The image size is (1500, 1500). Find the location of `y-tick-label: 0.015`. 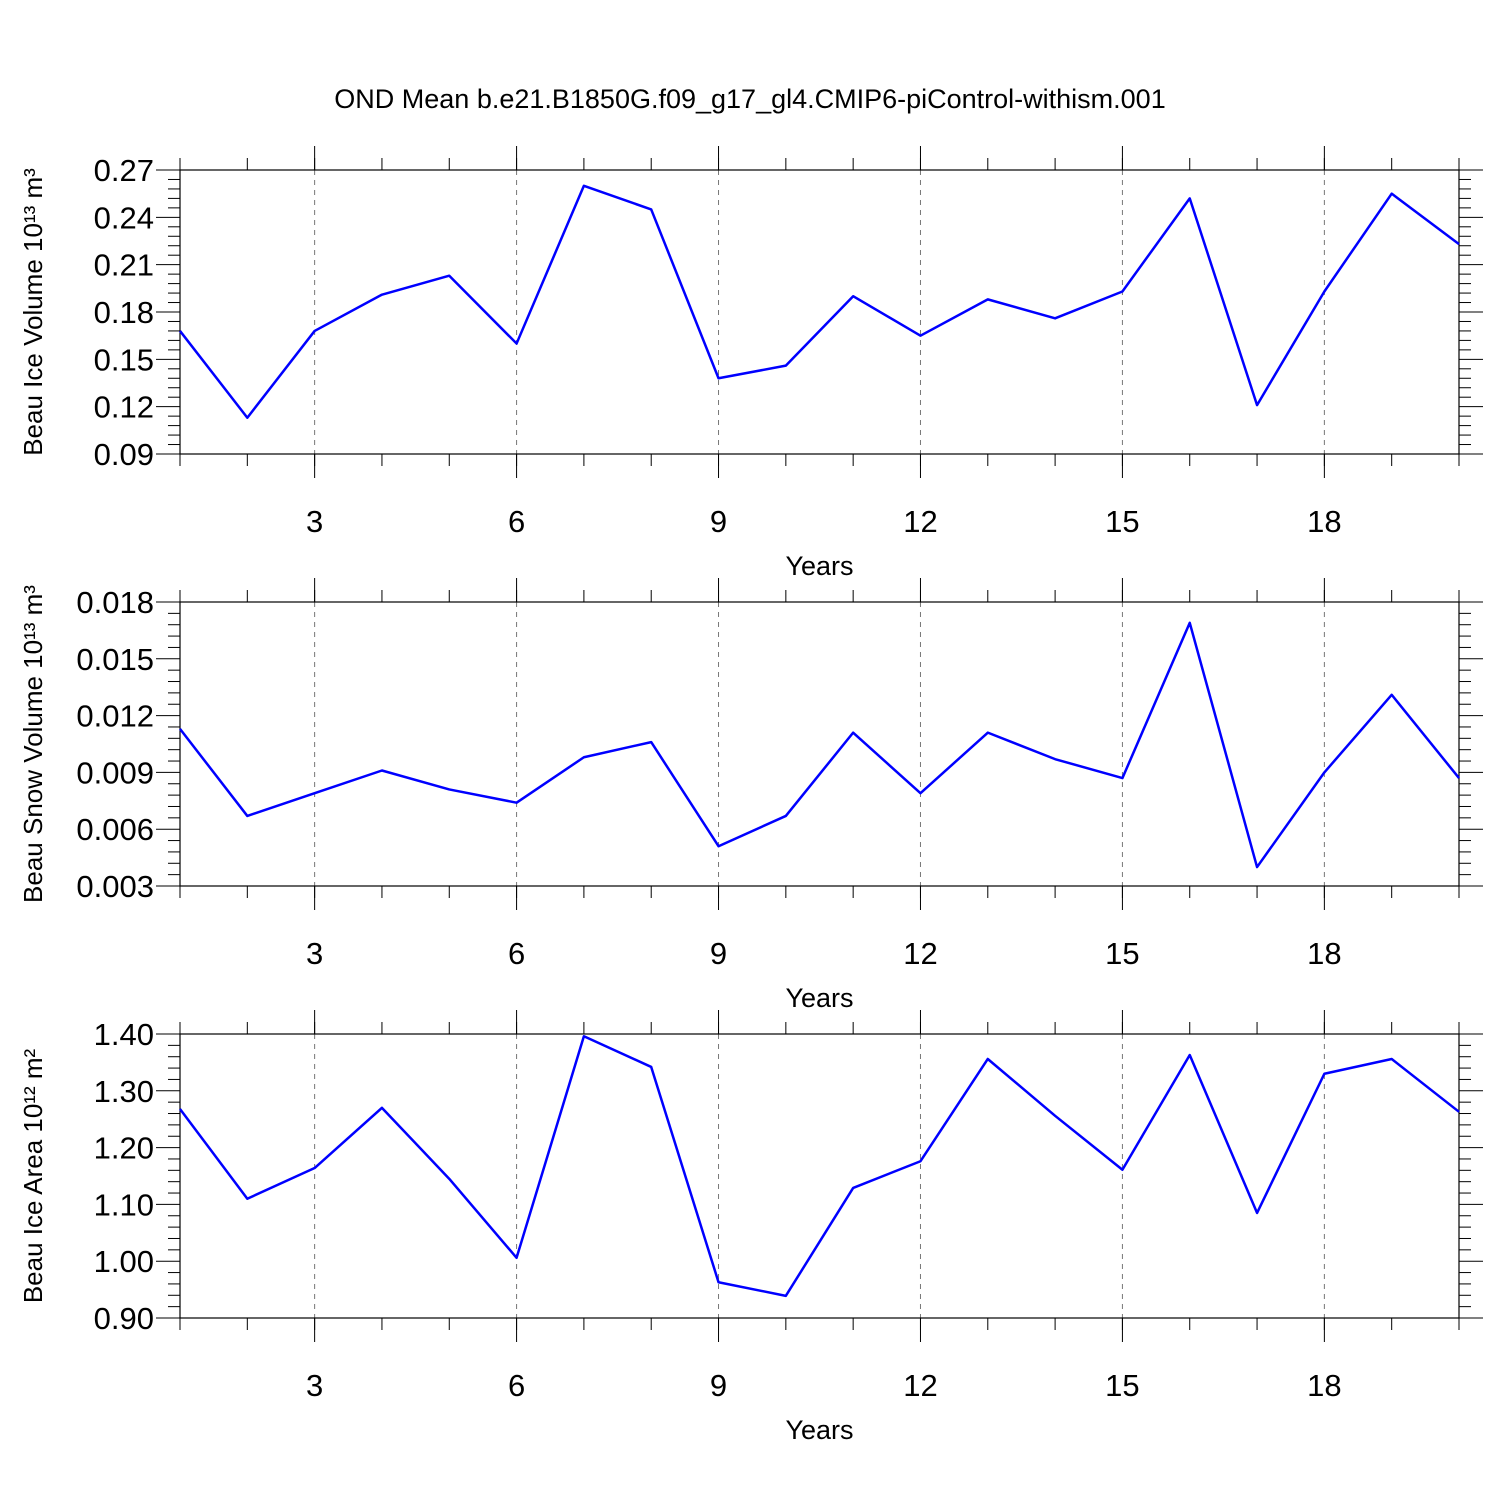

y-tick-label: 0.015 is located at coordinates (115, 659).